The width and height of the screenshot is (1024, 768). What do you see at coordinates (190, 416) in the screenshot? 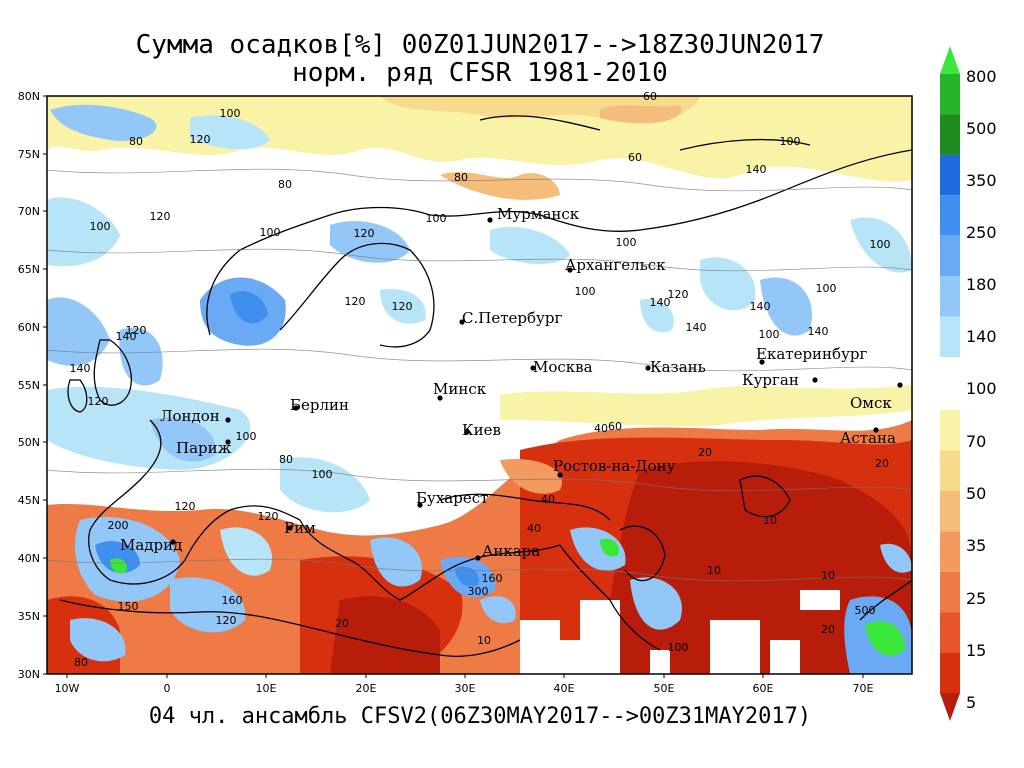
I see `city-label: Лондон` at bounding box center [190, 416].